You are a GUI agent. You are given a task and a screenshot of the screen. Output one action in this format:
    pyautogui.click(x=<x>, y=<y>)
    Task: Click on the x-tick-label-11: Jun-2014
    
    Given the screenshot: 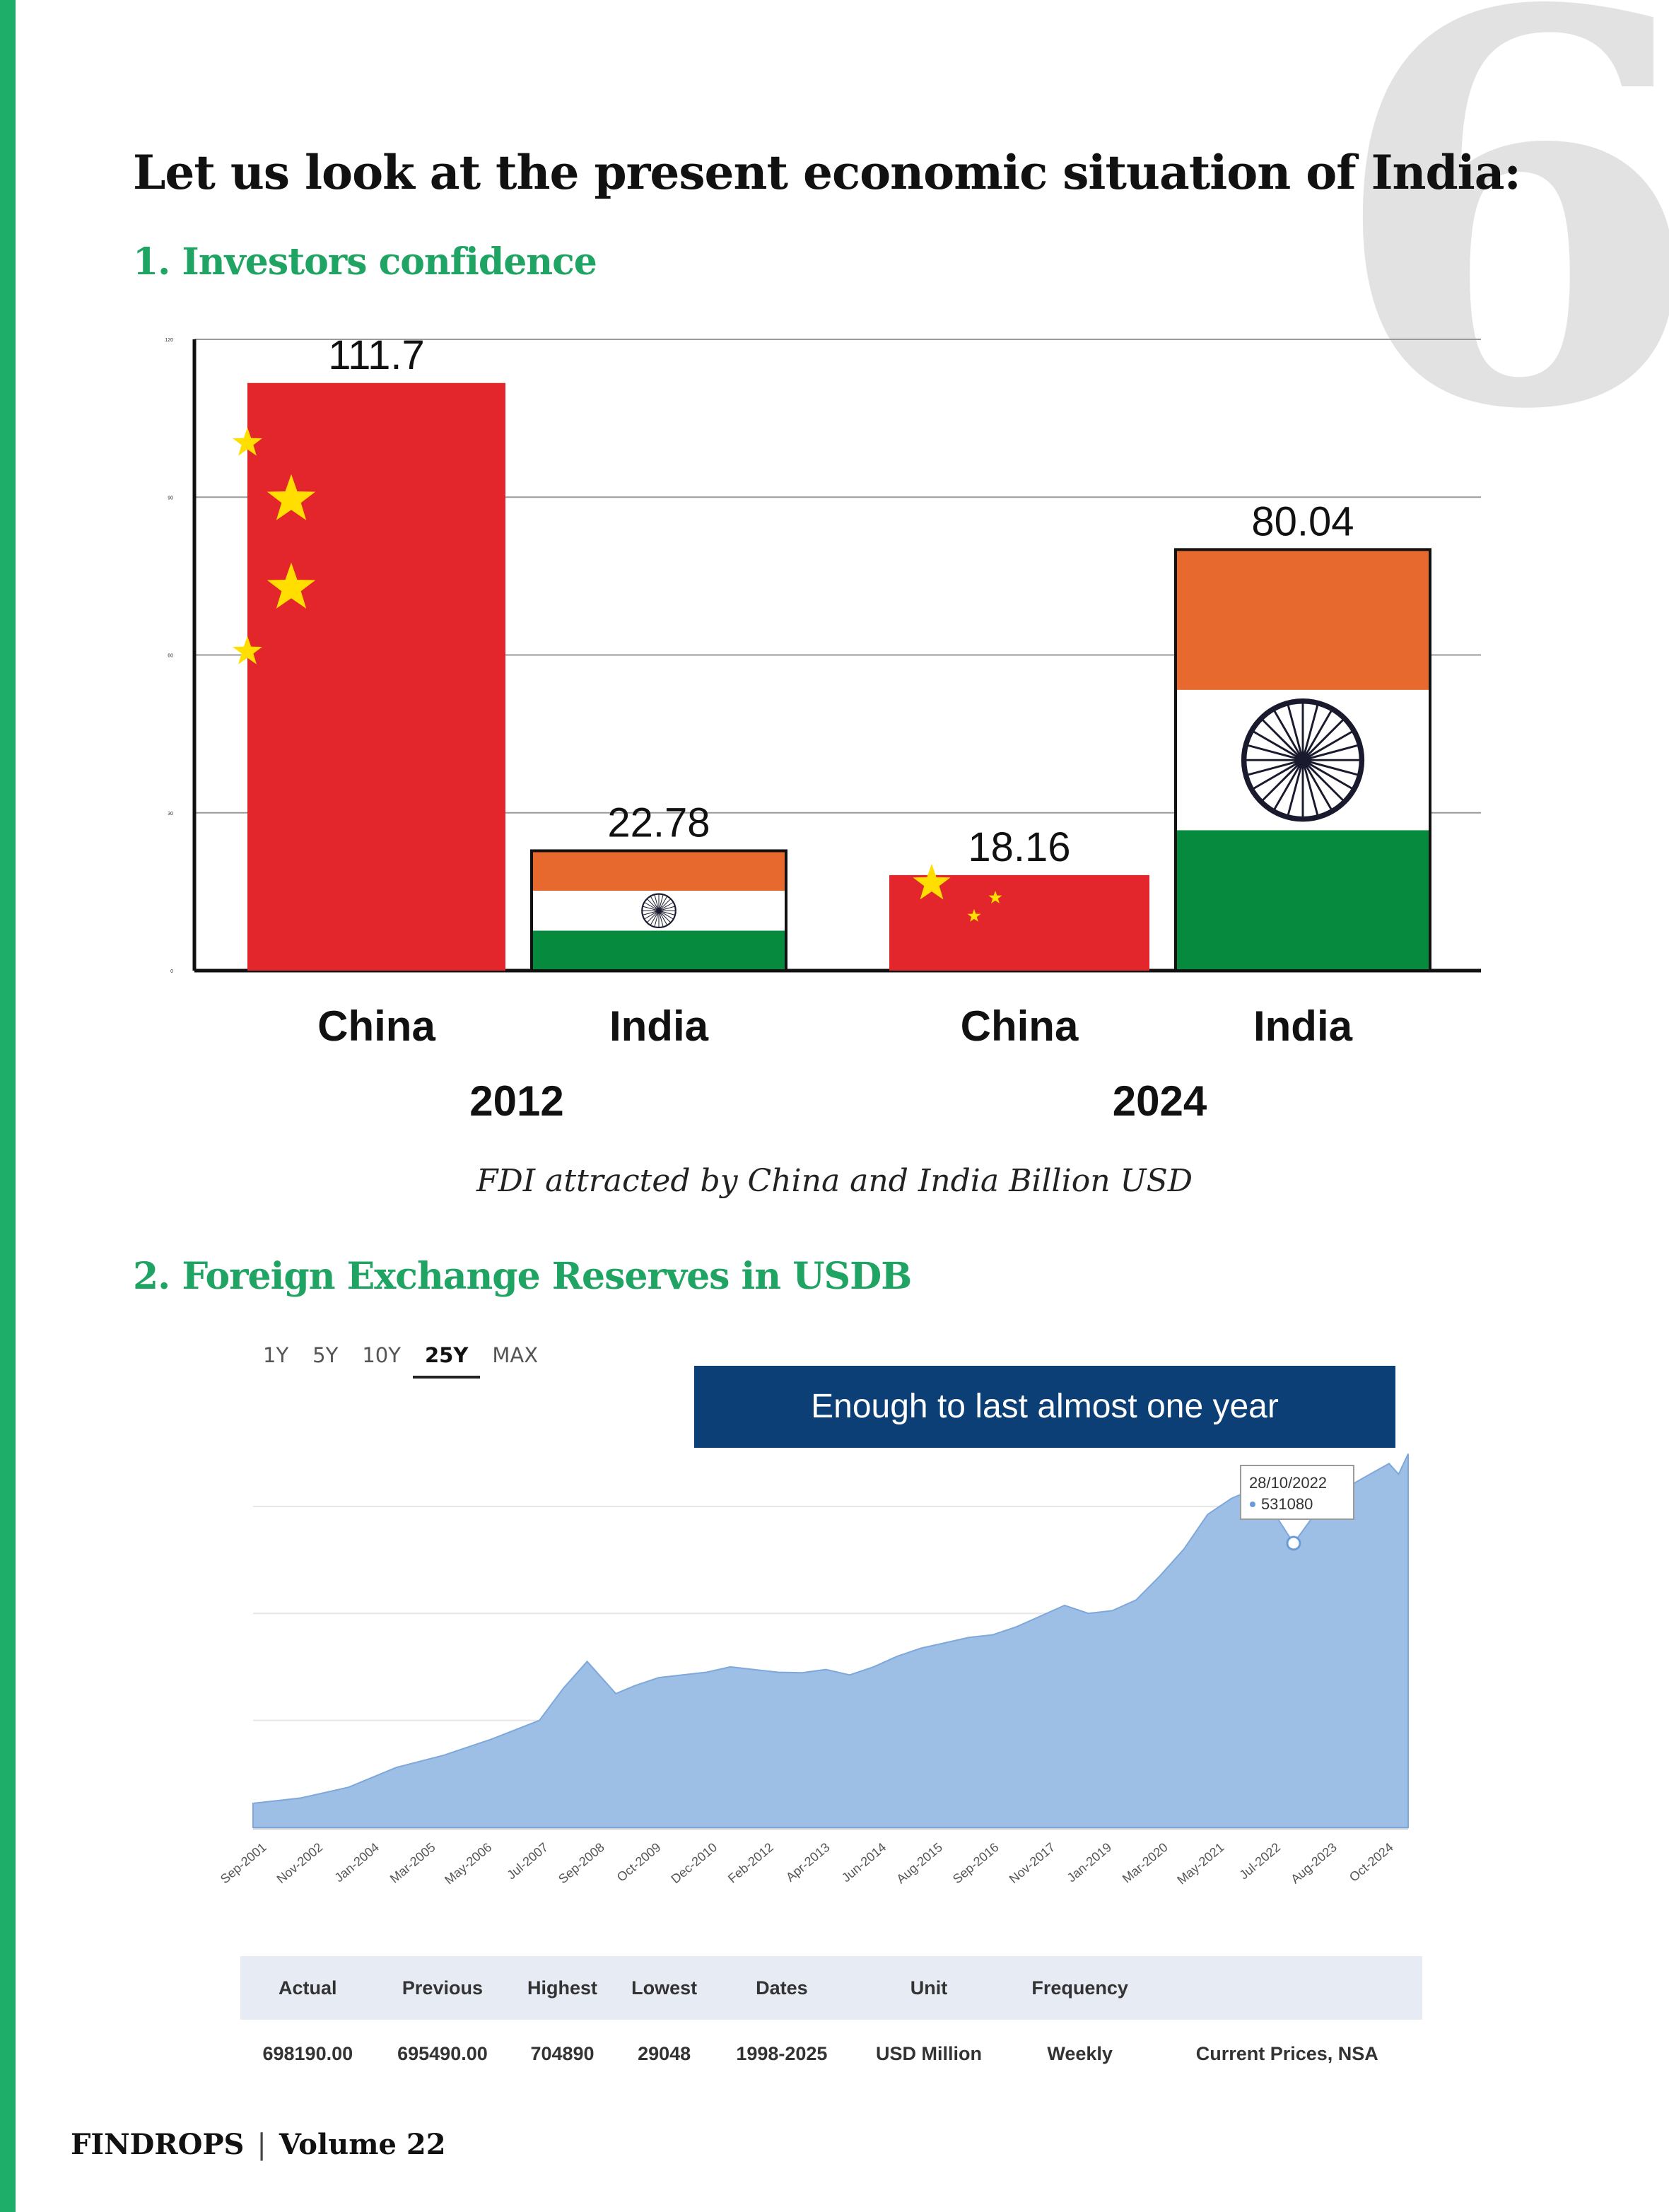 What is the action you would take?
    pyautogui.click(x=864, y=1862)
    